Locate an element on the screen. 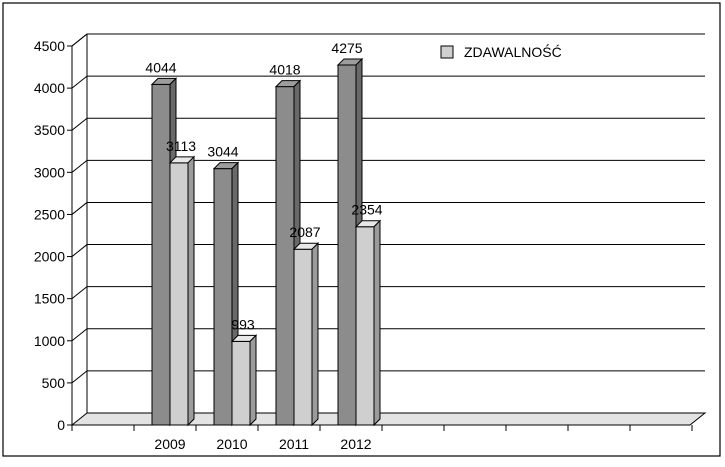 The width and height of the screenshot is (725, 467). data-label: 993 is located at coordinates (243, 324).